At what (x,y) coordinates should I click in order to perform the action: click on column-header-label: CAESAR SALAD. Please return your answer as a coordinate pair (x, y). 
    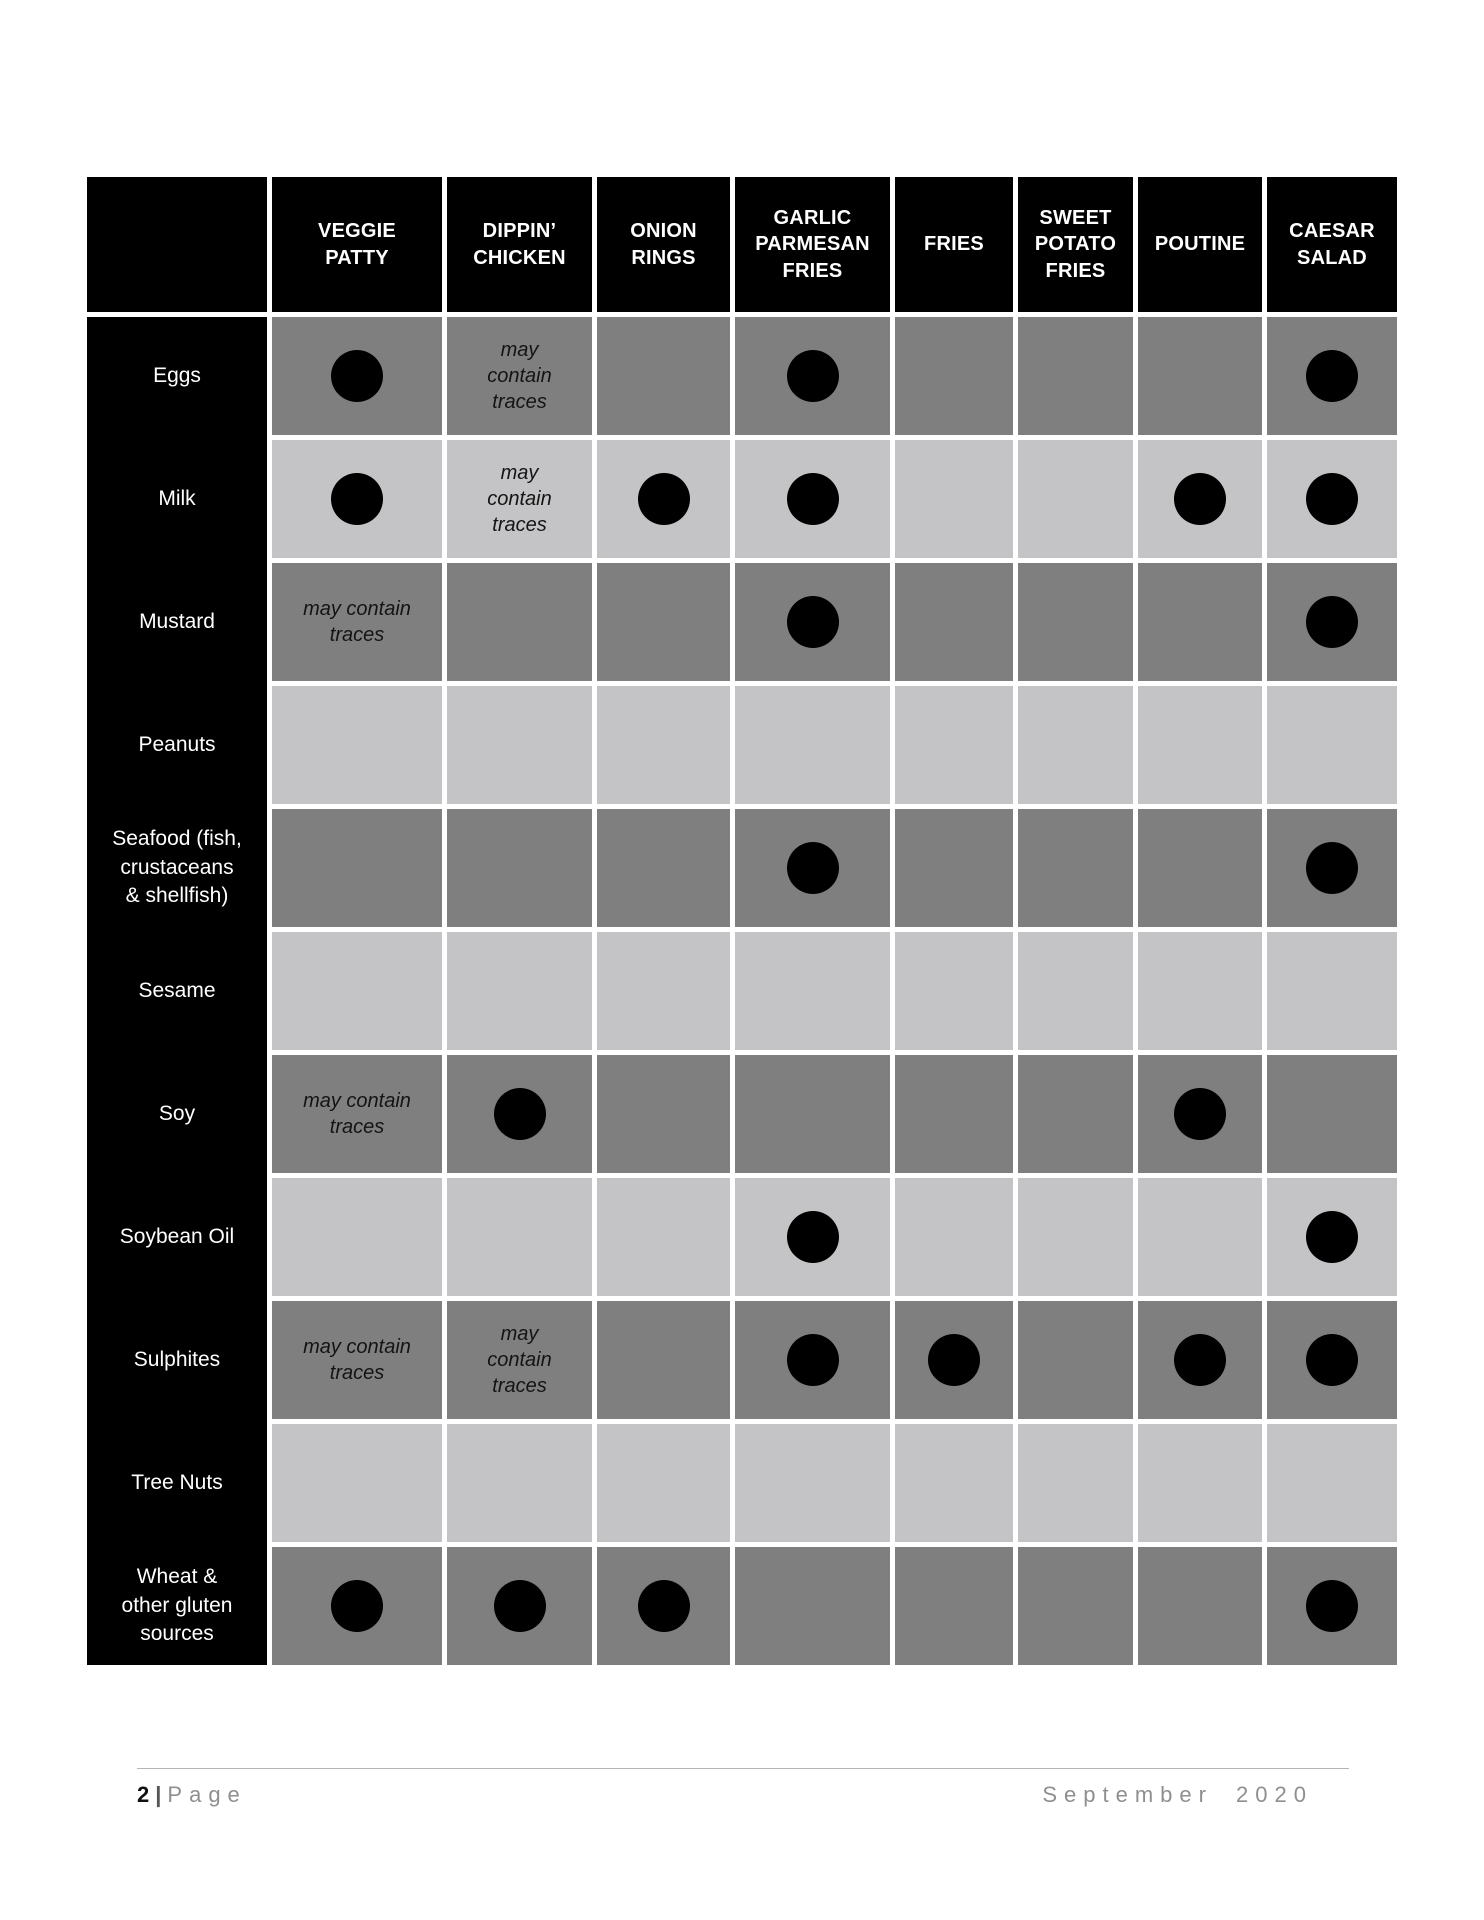
    Looking at the image, I should click on (1332, 244).